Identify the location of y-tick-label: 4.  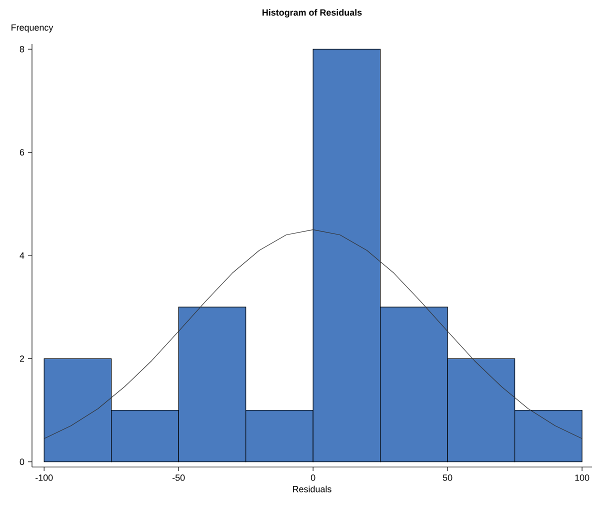
(22, 255).